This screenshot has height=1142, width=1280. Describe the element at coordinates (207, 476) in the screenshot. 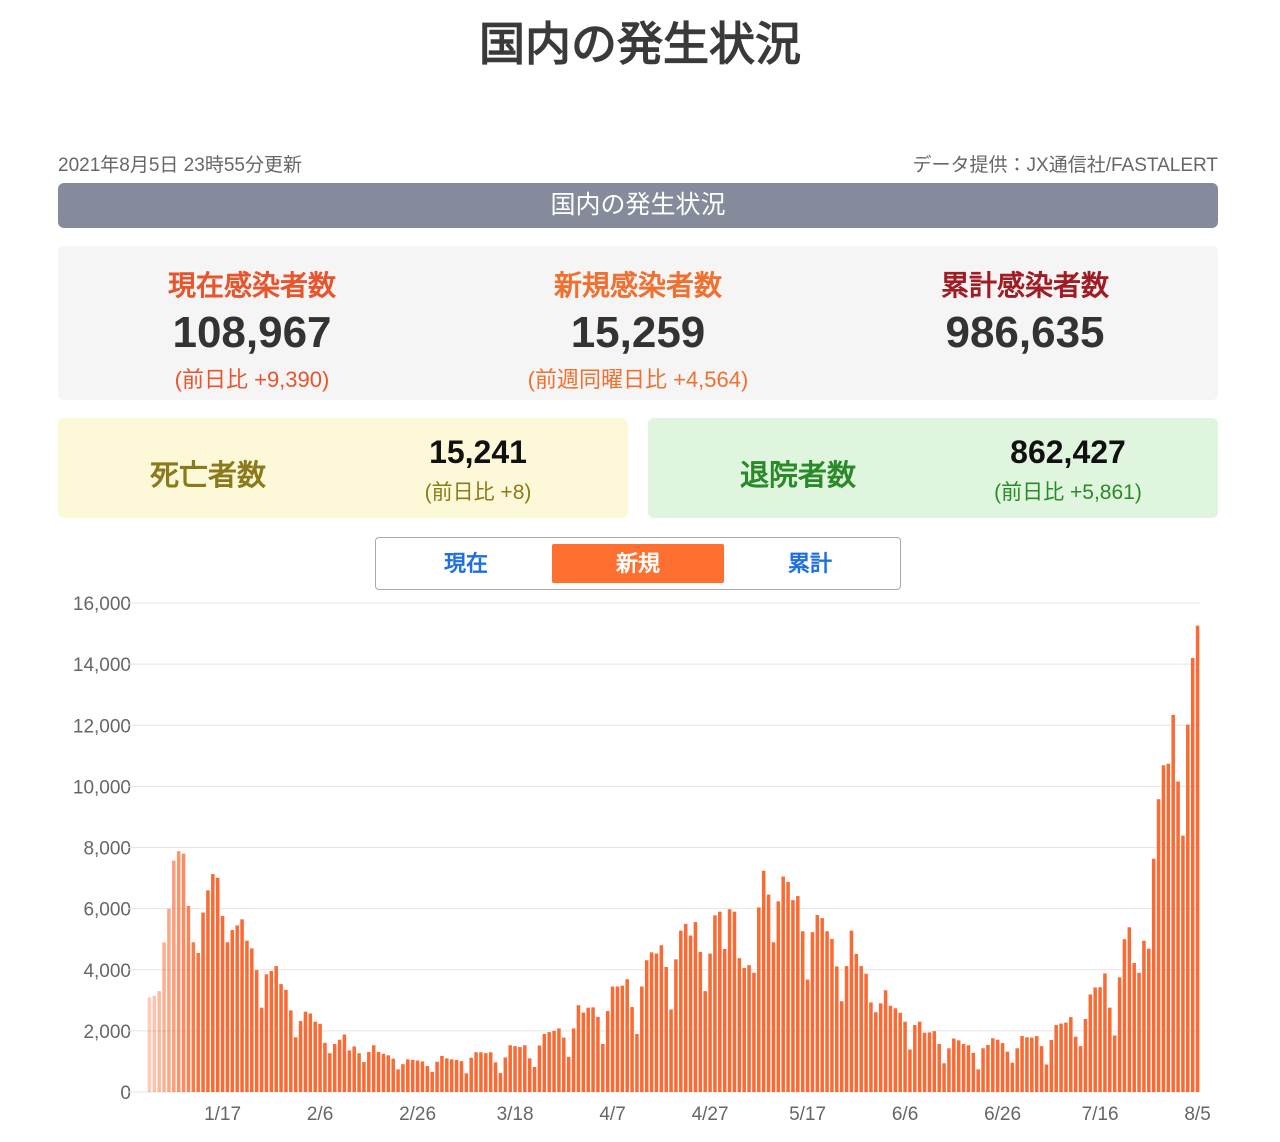

I see `stat-label: 死亡者数` at that location.